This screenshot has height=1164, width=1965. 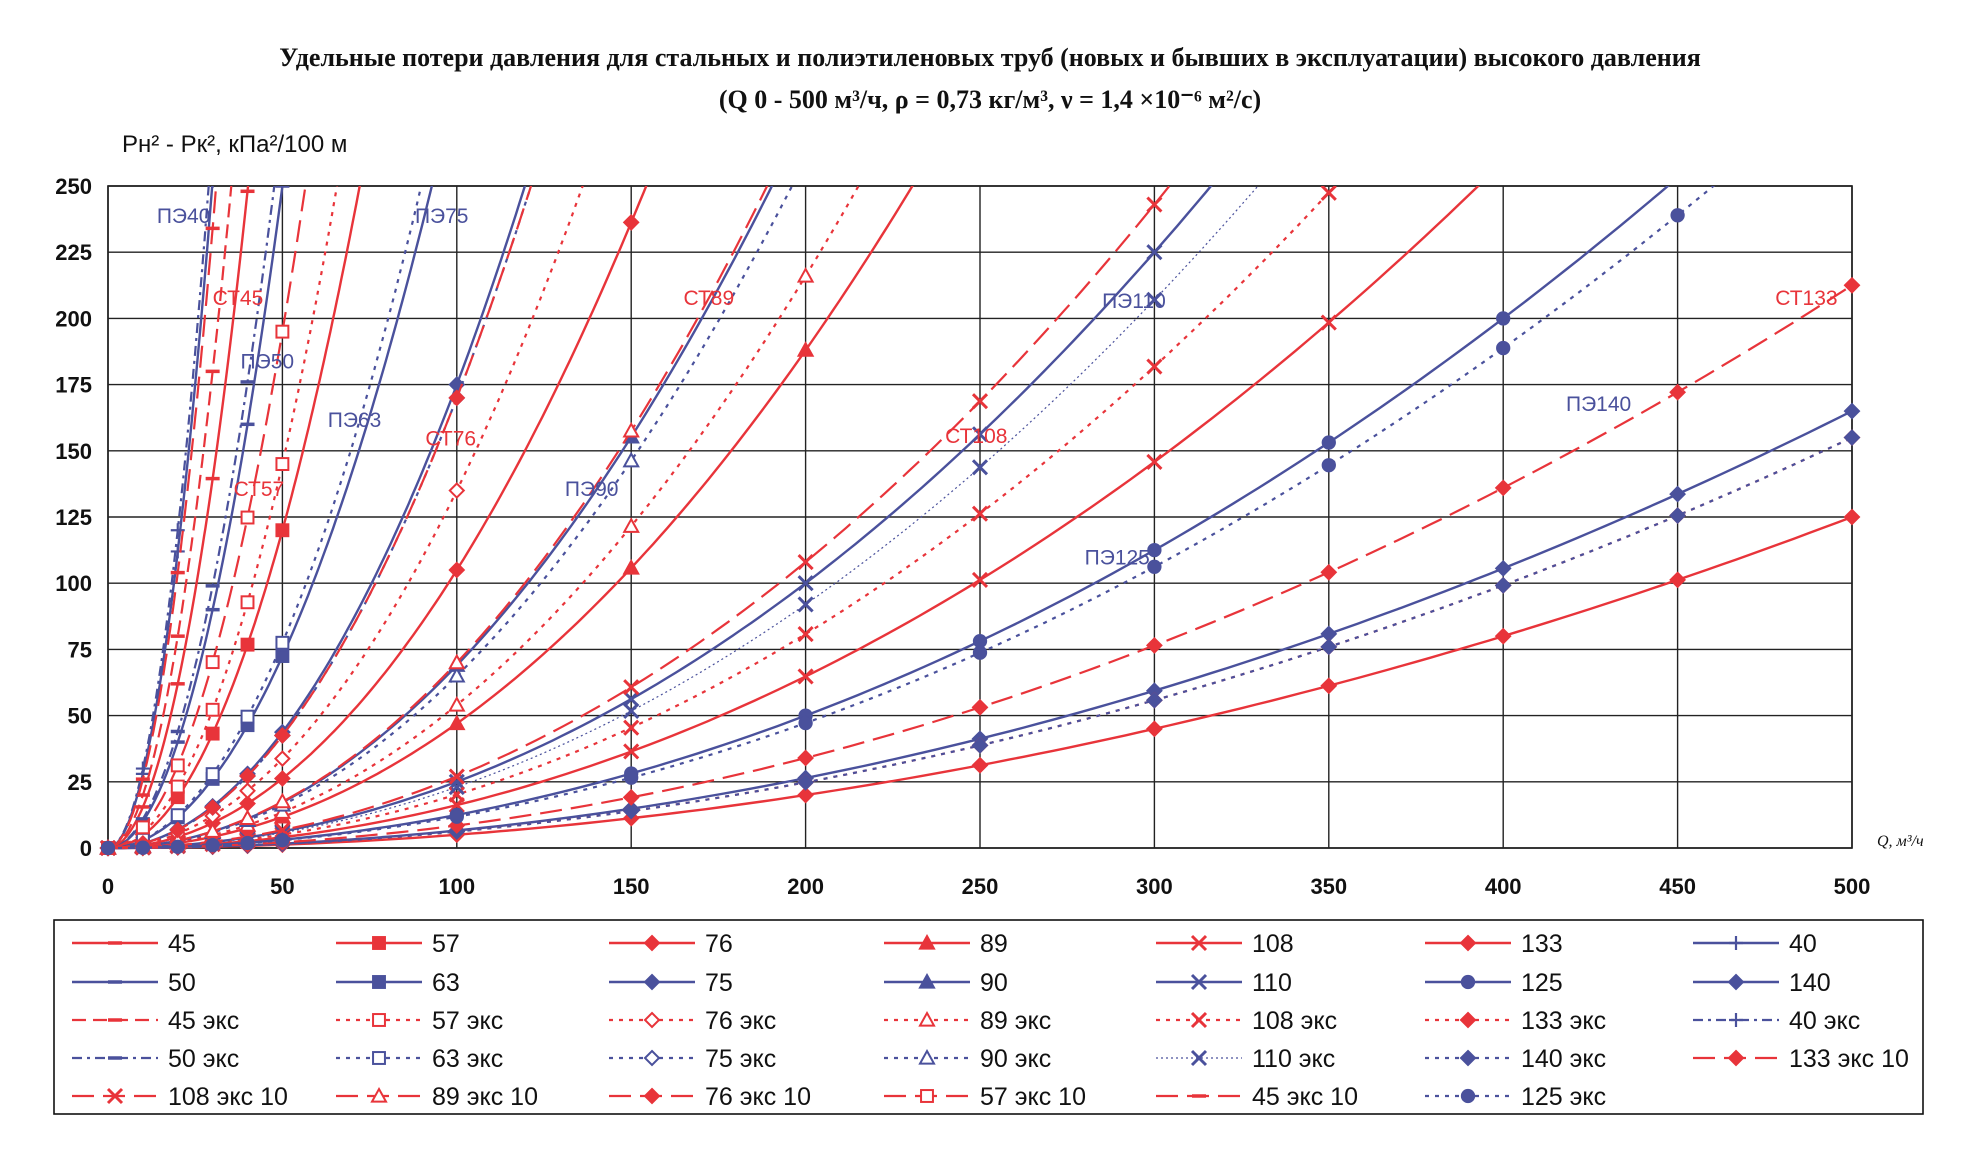 What do you see at coordinates (80, 716) in the screenshot?
I see `y-tick-label: 50` at bounding box center [80, 716].